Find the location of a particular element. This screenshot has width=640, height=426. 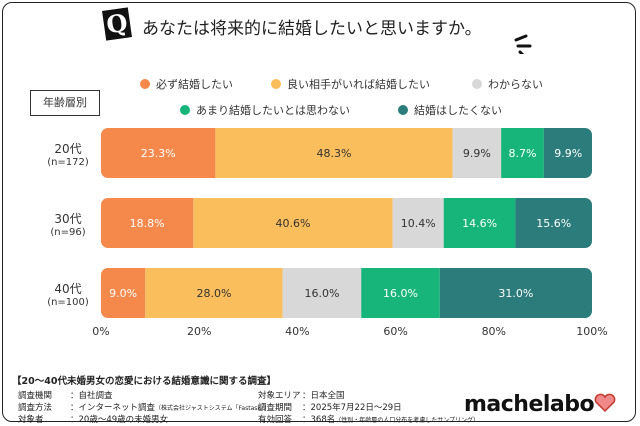

legend-item: 結婚はしたくない is located at coordinates (450, 110).